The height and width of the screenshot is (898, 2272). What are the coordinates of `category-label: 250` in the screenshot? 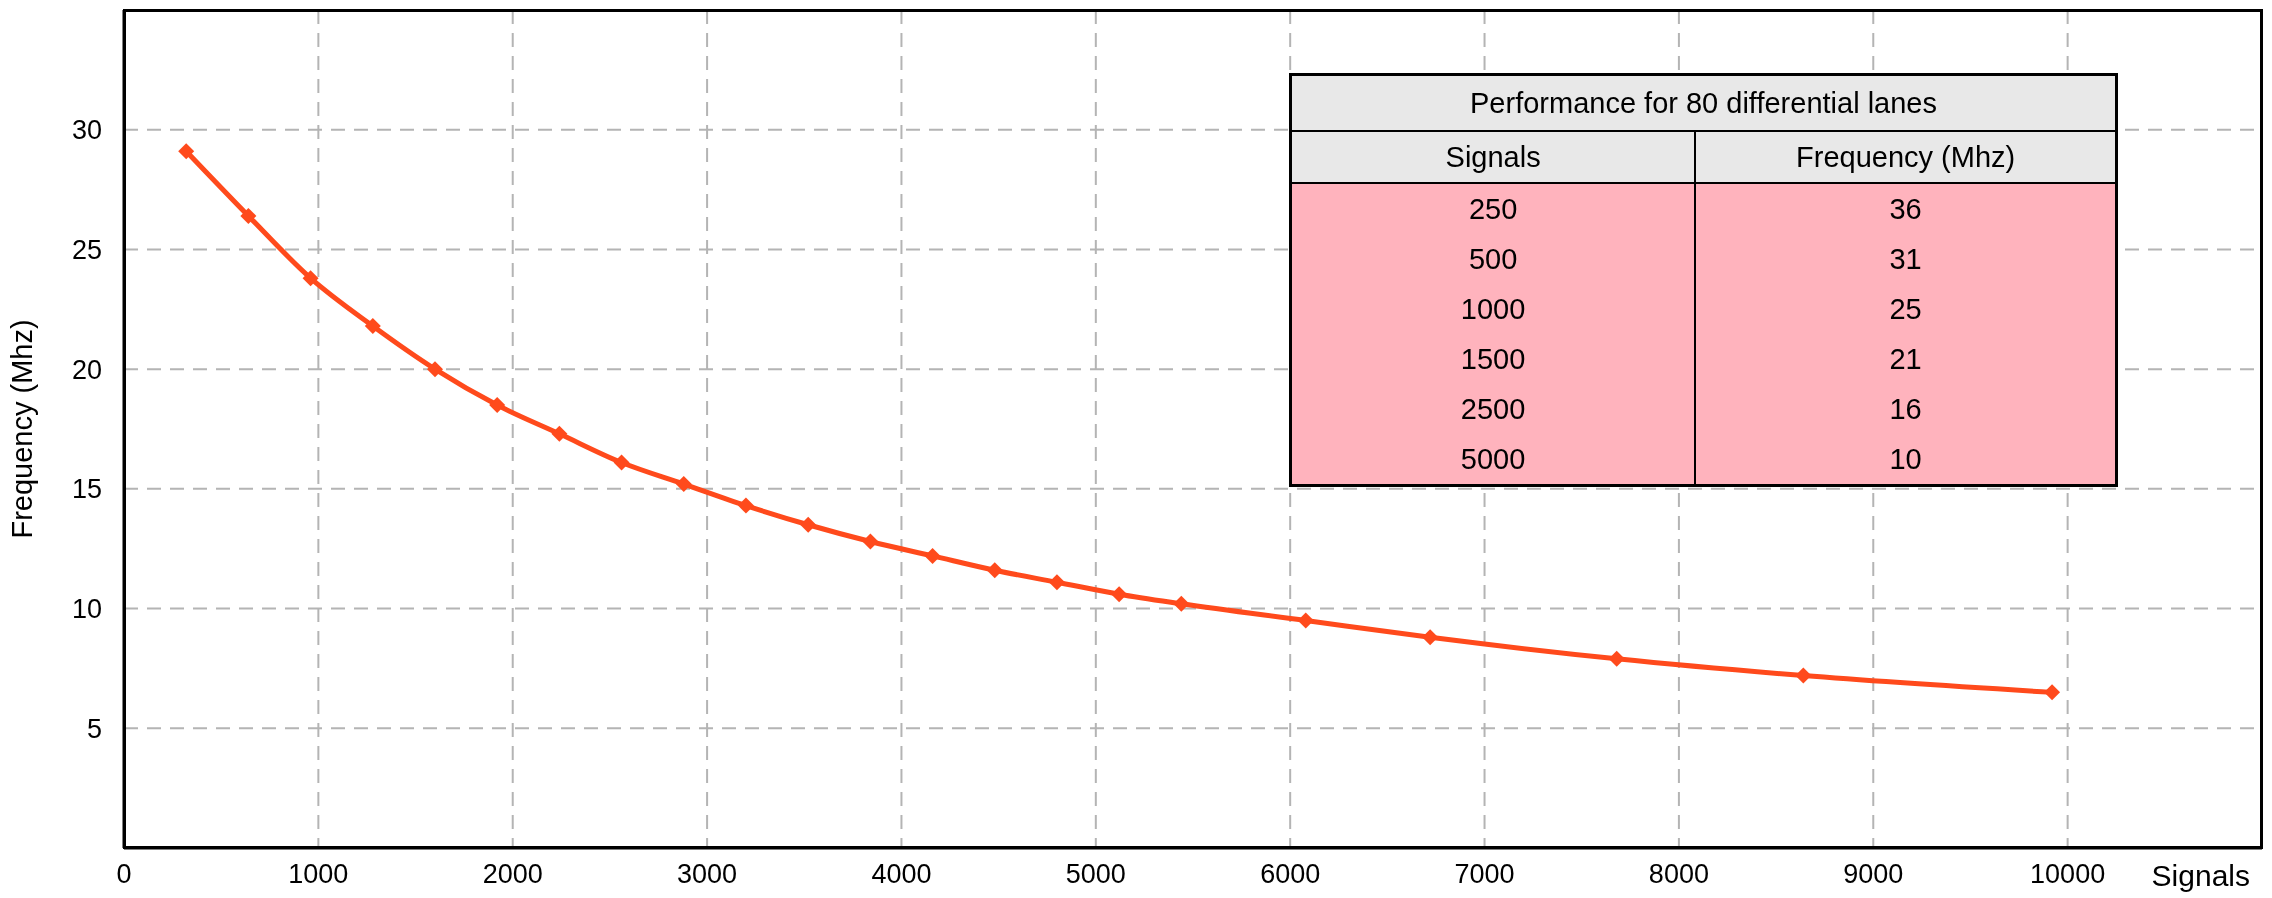 It's located at (1493, 208).